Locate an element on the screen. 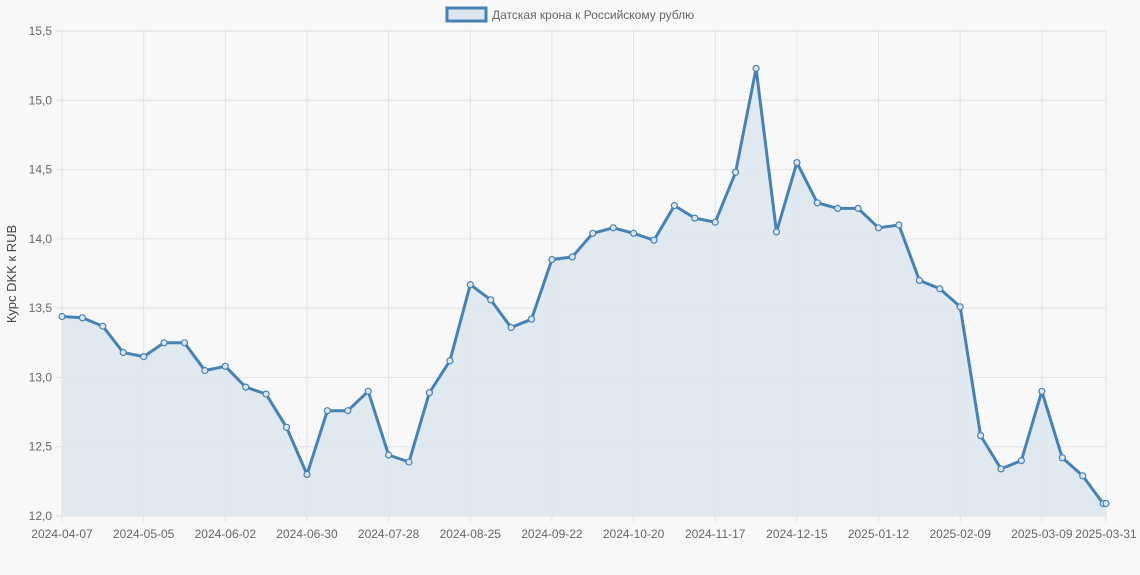 The height and width of the screenshot is (575, 1140). y-tick-label: 13,5 is located at coordinates (41, 308).